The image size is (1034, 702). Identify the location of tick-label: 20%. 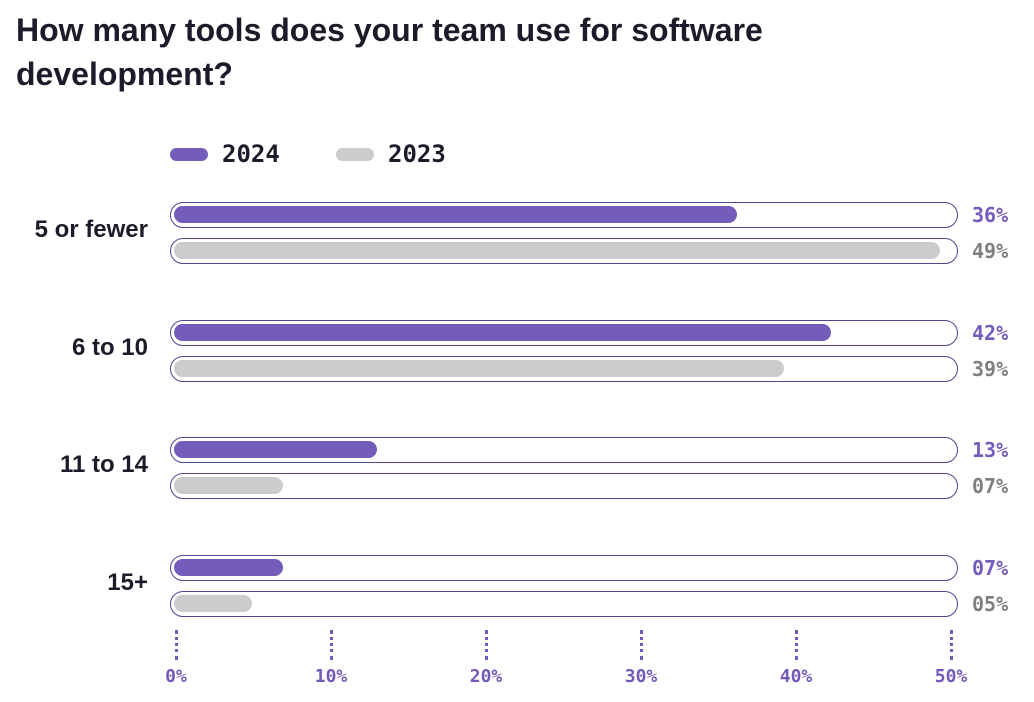
(486, 676).